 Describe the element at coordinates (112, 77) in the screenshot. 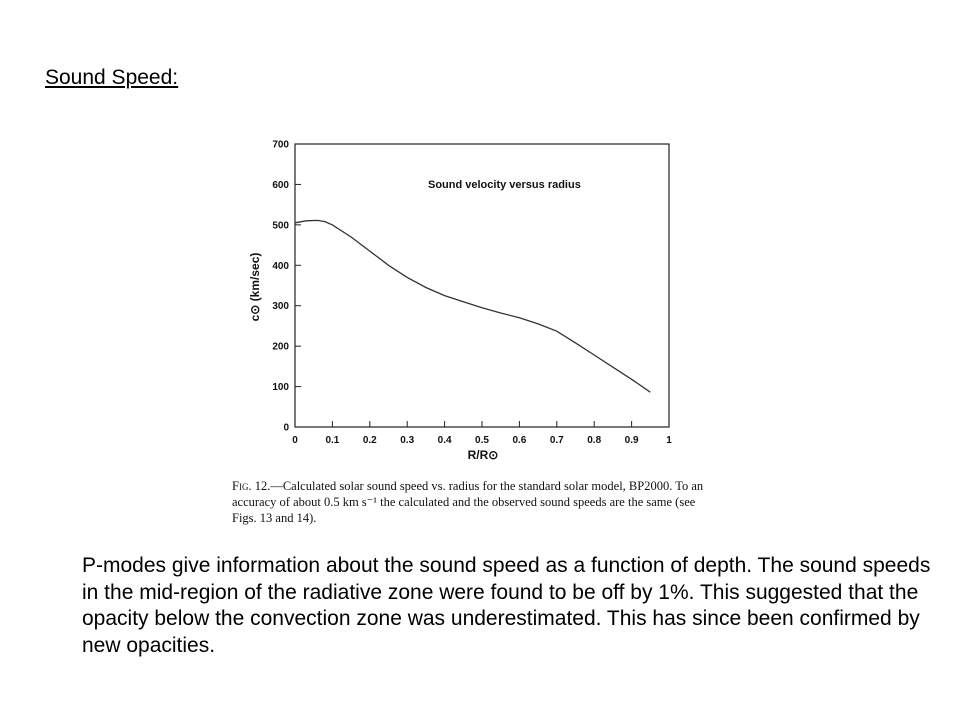

I see `slide-heading: Sound Speed:` at that location.